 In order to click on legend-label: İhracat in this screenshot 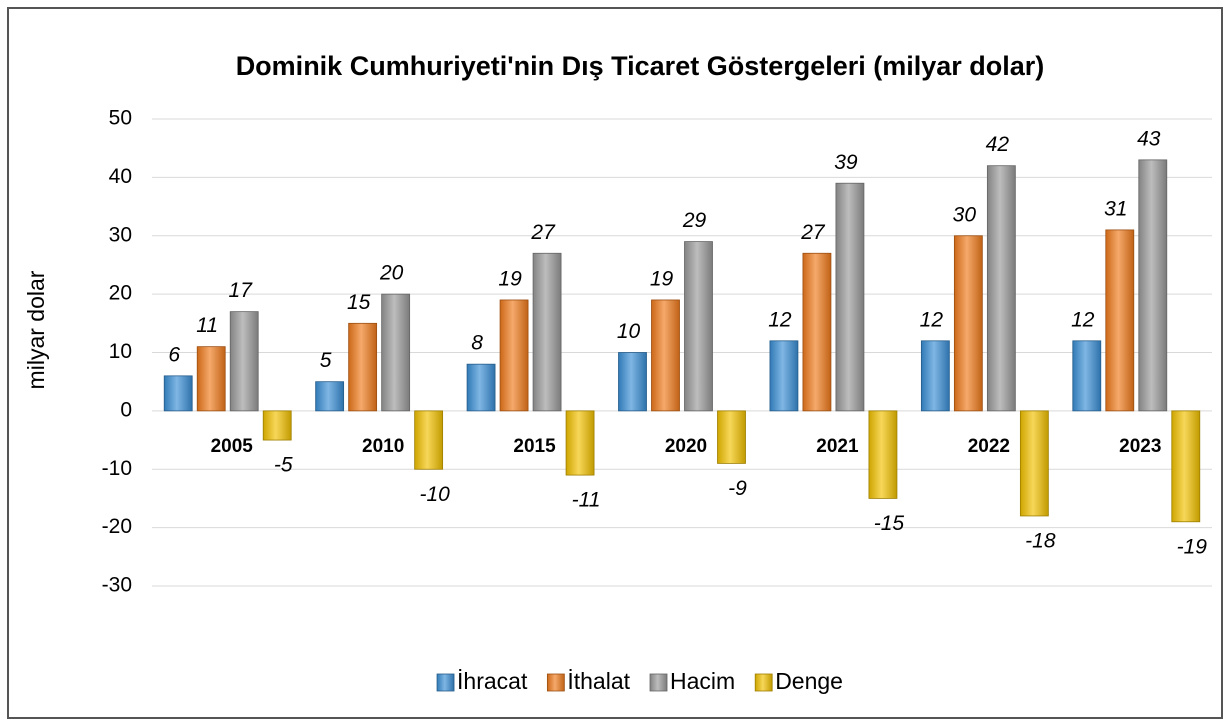, I will do `click(492, 681)`.